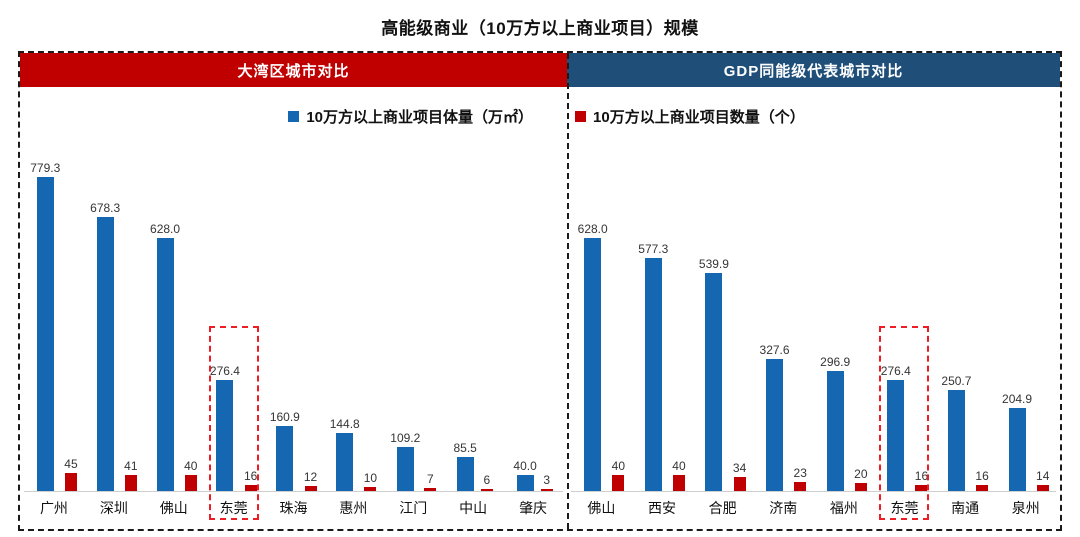 The width and height of the screenshot is (1080, 537). I want to click on category-label: 江门, so click(413, 508).